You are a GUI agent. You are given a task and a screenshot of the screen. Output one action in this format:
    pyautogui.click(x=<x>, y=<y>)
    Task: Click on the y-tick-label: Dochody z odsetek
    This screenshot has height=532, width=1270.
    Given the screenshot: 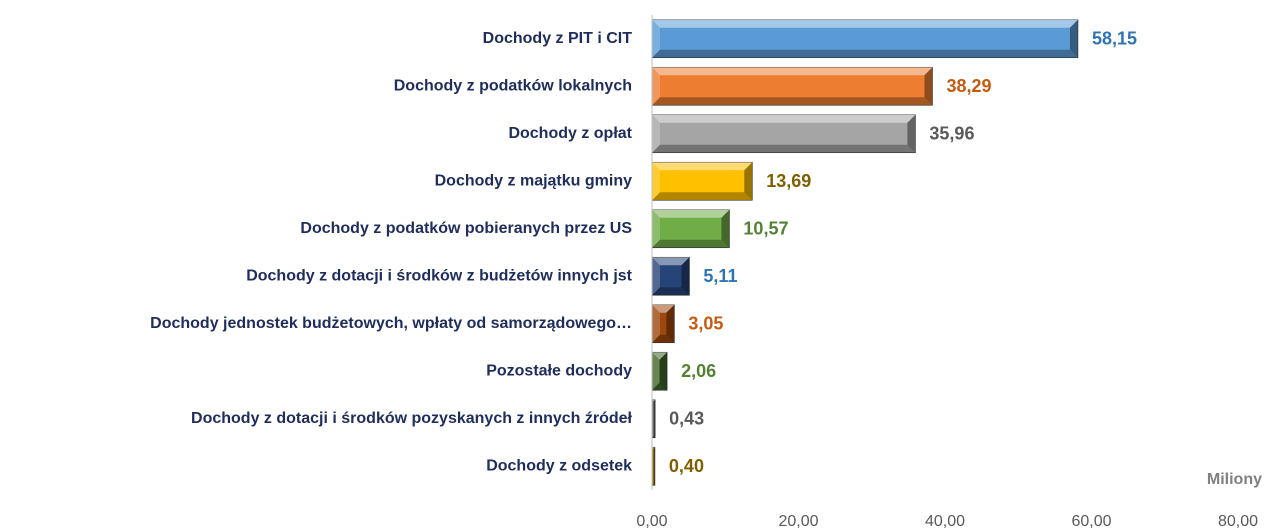 What is the action you would take?
    pyautogui.click(x=559, y=465)
    